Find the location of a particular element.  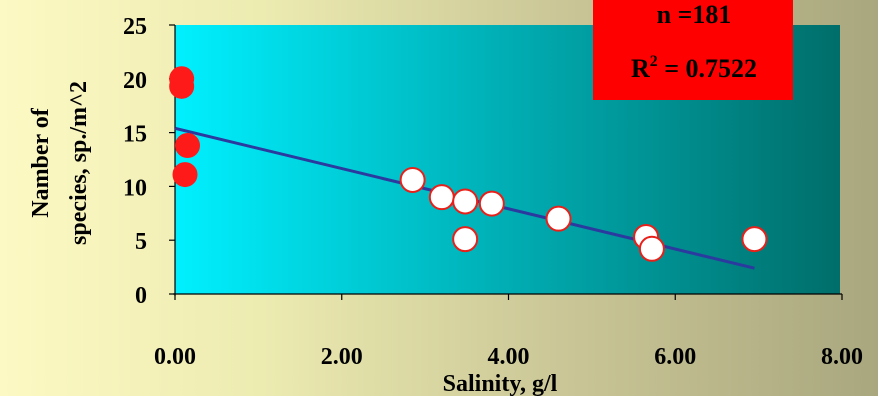

r-squared-label: R2 = 0.7522 is located at coordinates (694, 68).